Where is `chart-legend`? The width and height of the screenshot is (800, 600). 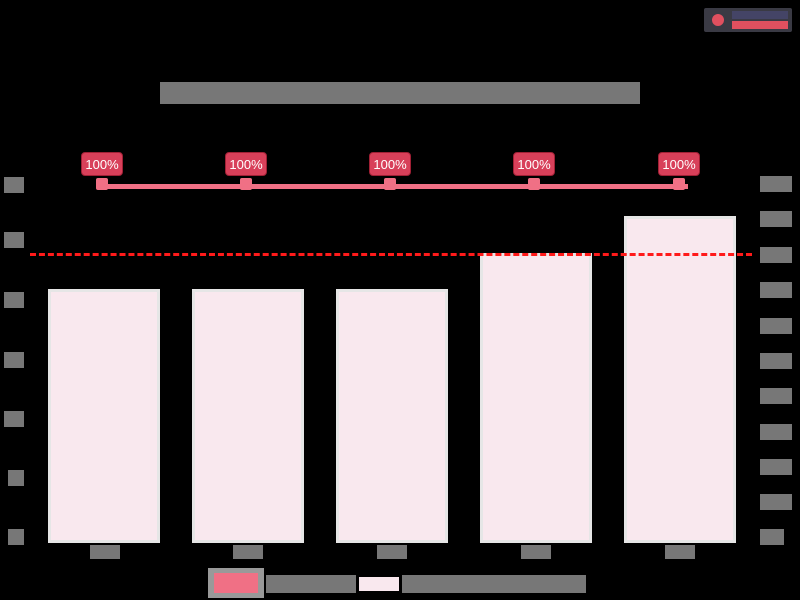
chart-legend is located at coordinates (397, 583).